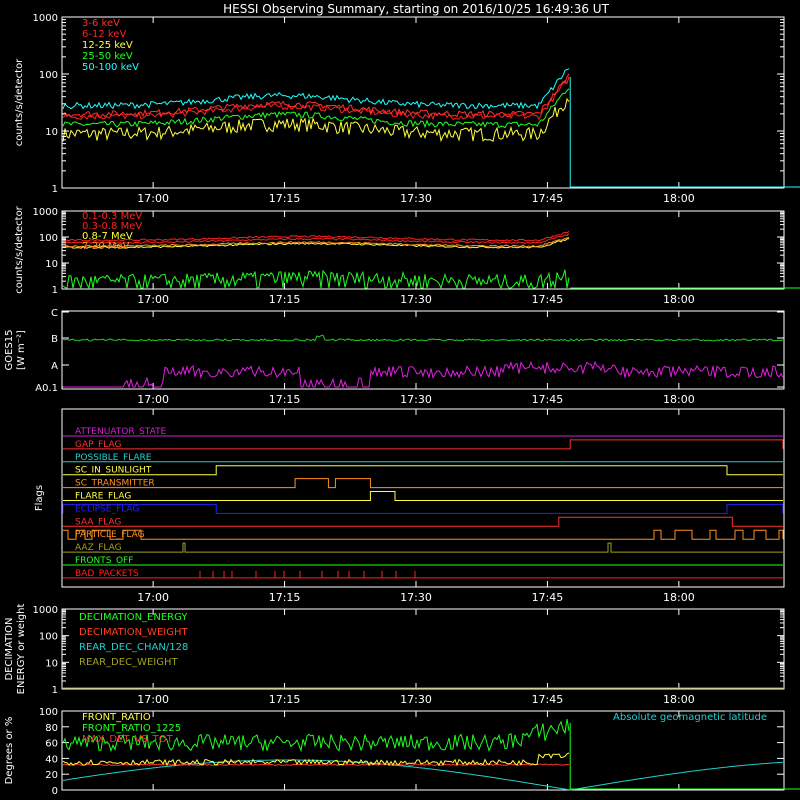 This screenshot has width=800, height=800. I want to click on series-25-50-keV, so click(316, 108).